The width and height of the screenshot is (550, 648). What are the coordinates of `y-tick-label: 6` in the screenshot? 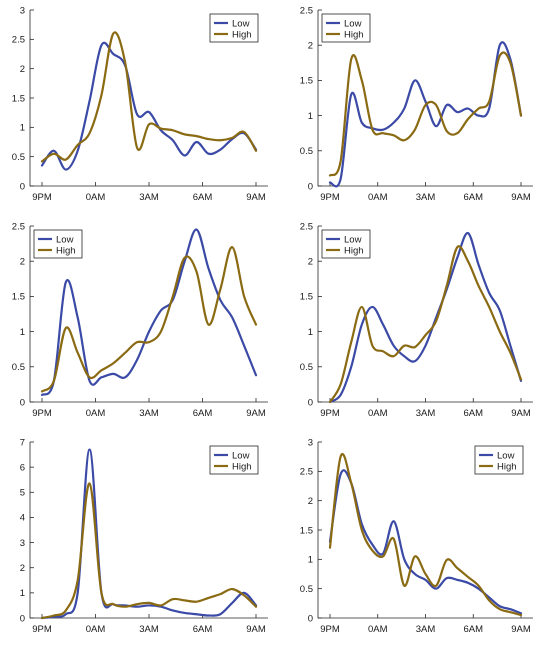 It's located at (22, 467).